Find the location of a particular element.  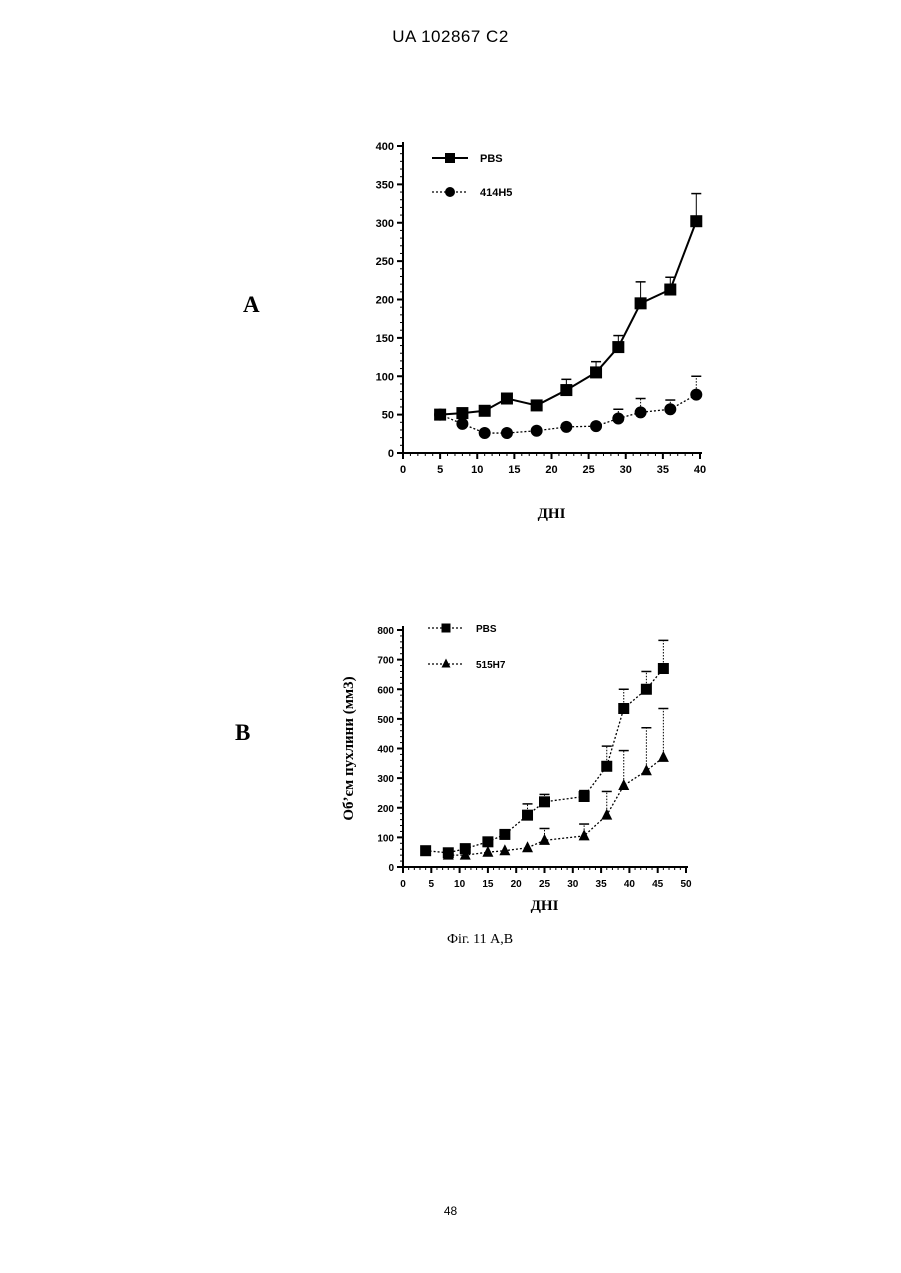

x-tick-label: 0 is located at coordinates (403, 884).